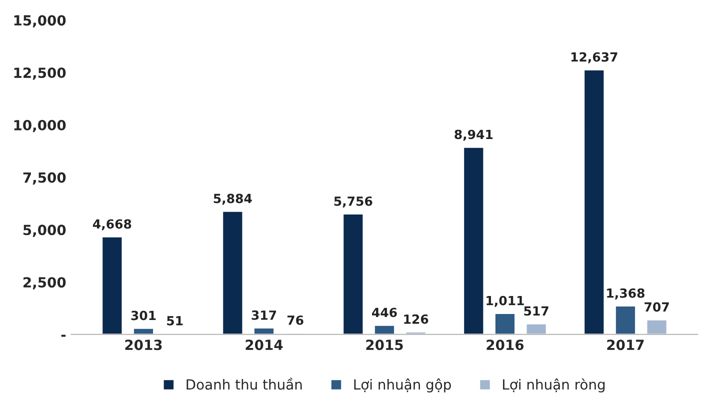 This screenshot has width=712, height=403. What do you see at coordinates (625, 294) in the screenshot?
I see `data-label: 1,368` at bounding box center [625, 294].